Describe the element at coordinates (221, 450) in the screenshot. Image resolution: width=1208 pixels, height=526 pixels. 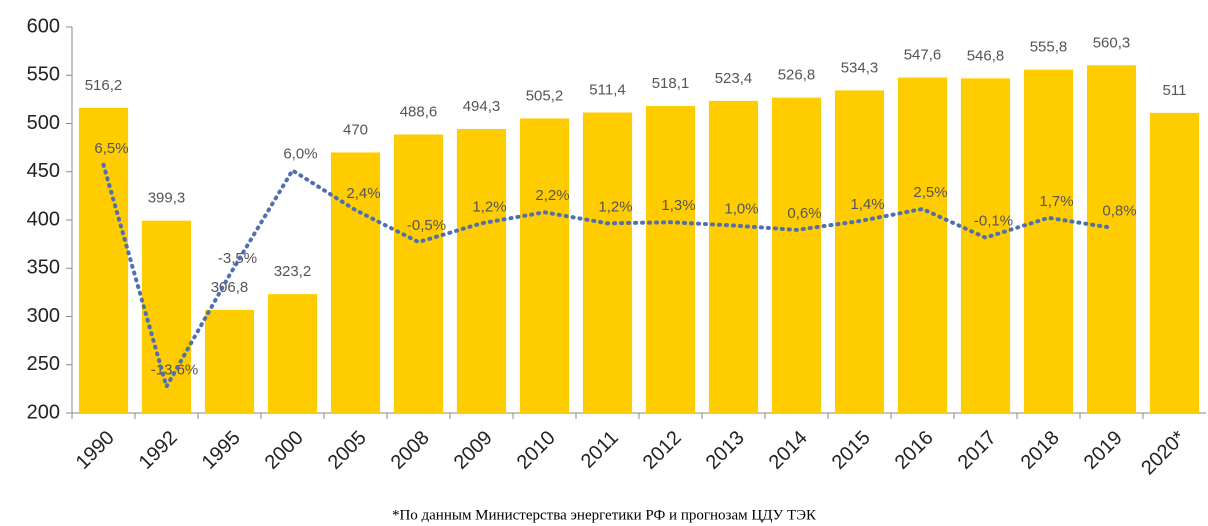
I see `x-tick-label: 1995` at that location.